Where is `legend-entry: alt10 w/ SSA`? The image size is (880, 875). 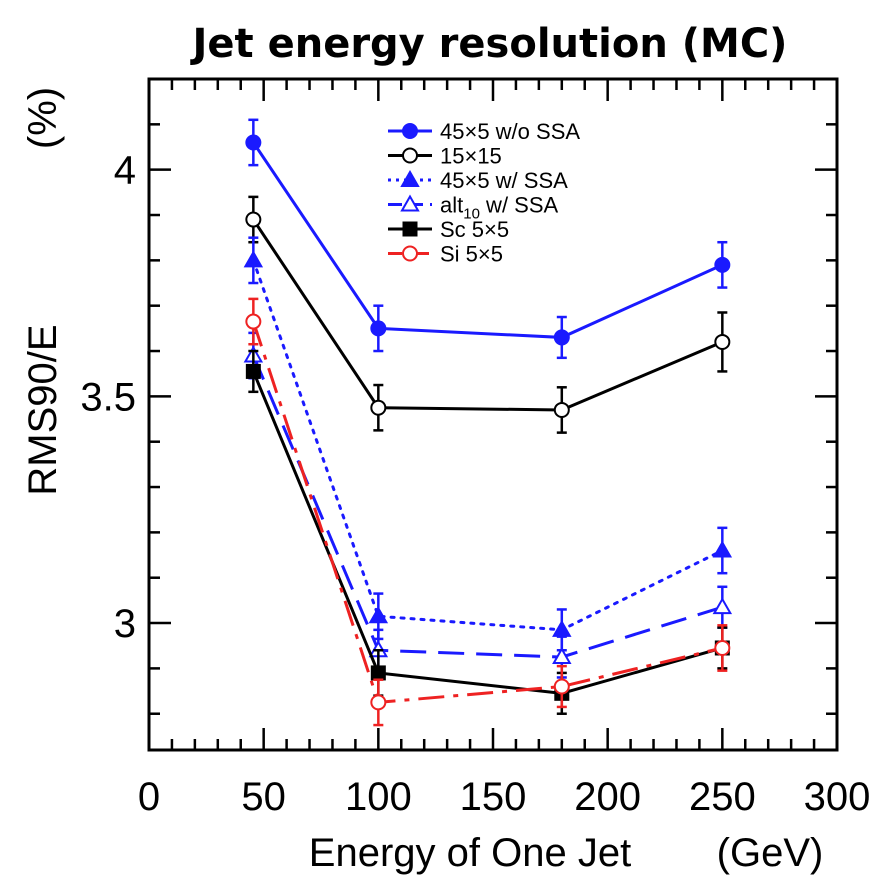
legend-entry: alt10 w/ SSA is located at coordinates (473, 208).